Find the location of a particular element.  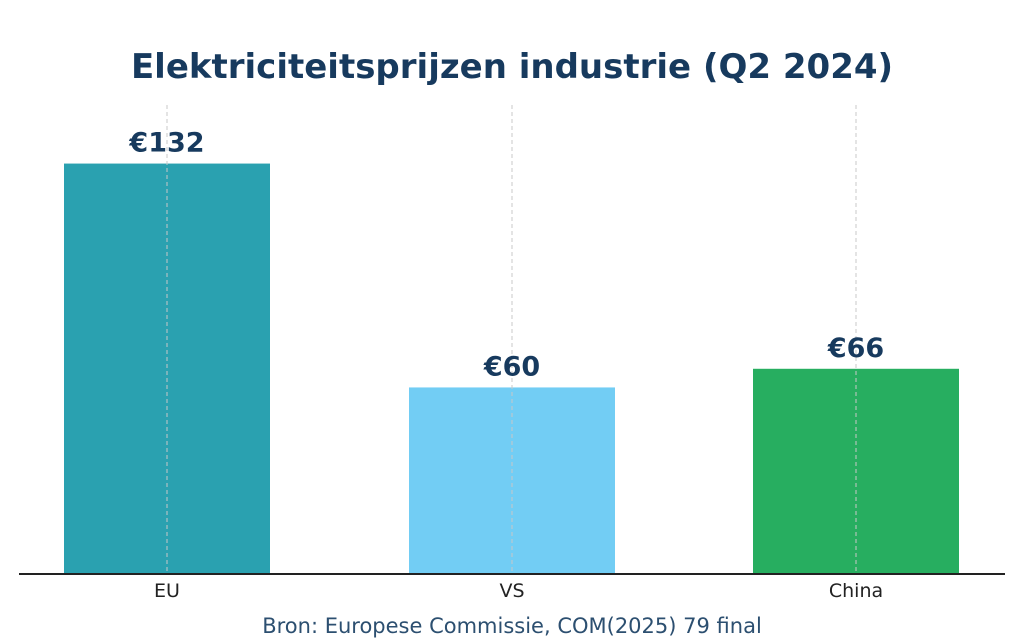

data-label: €132 is located at coordinates (166, 143).